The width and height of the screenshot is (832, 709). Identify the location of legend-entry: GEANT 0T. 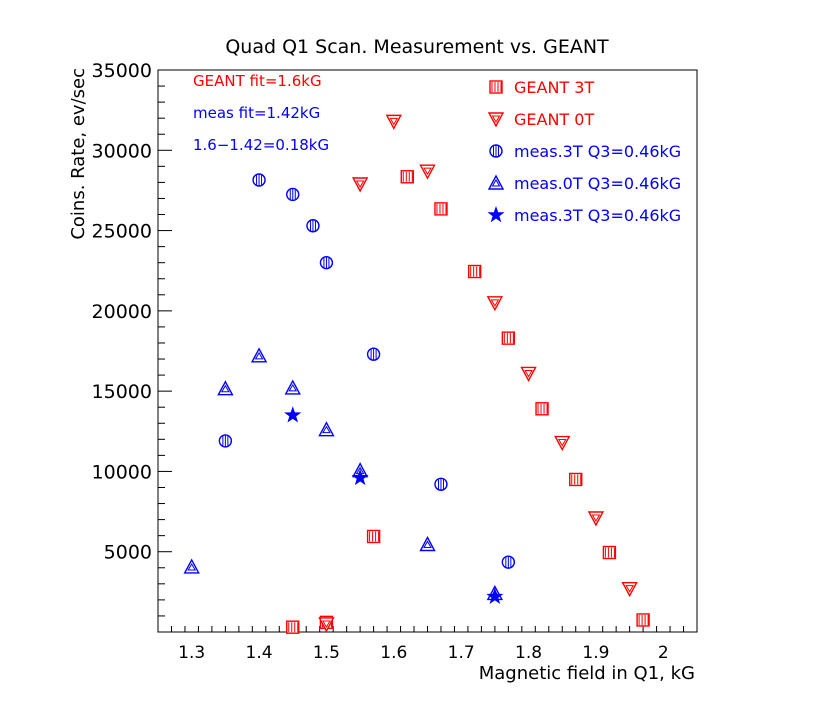
(554, 119).